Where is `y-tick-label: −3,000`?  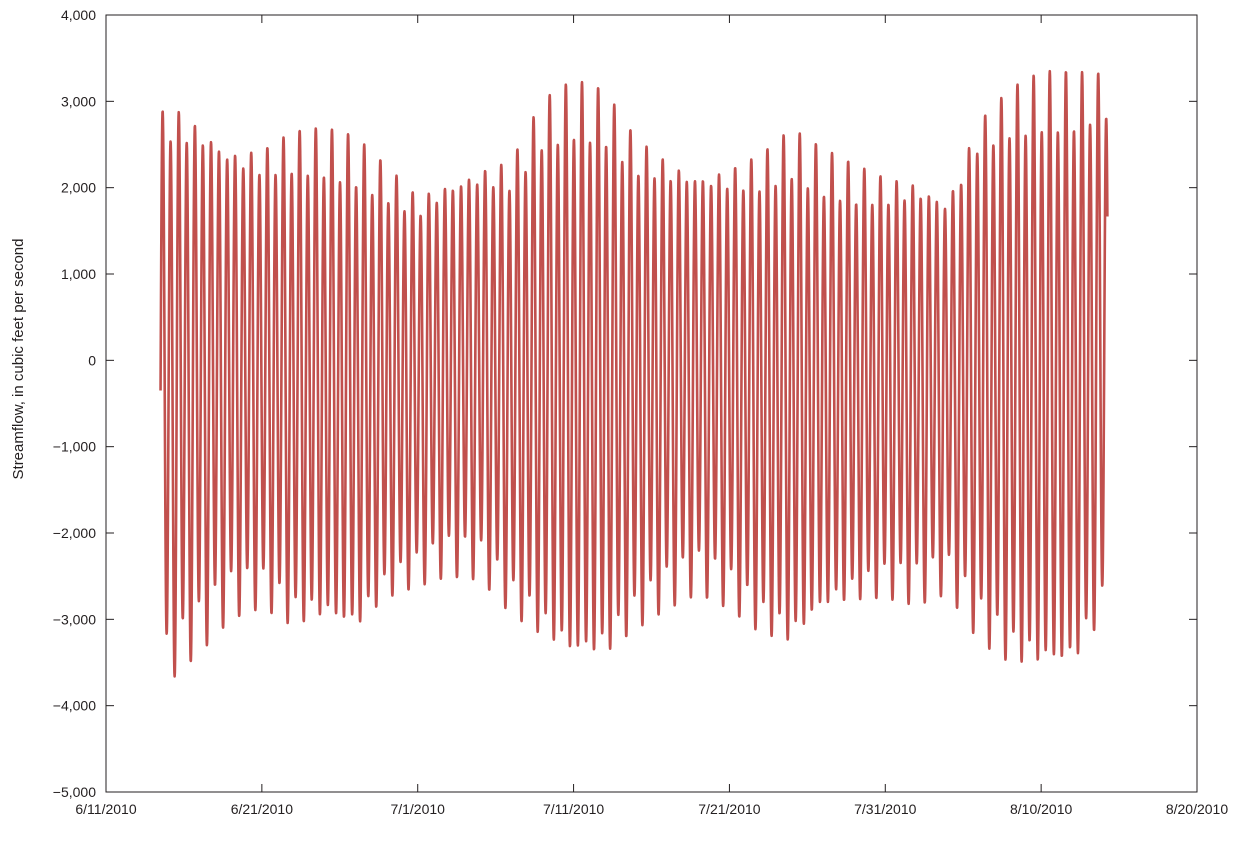 y-tick-label: −3,000 is located at coordinates (74, 619).